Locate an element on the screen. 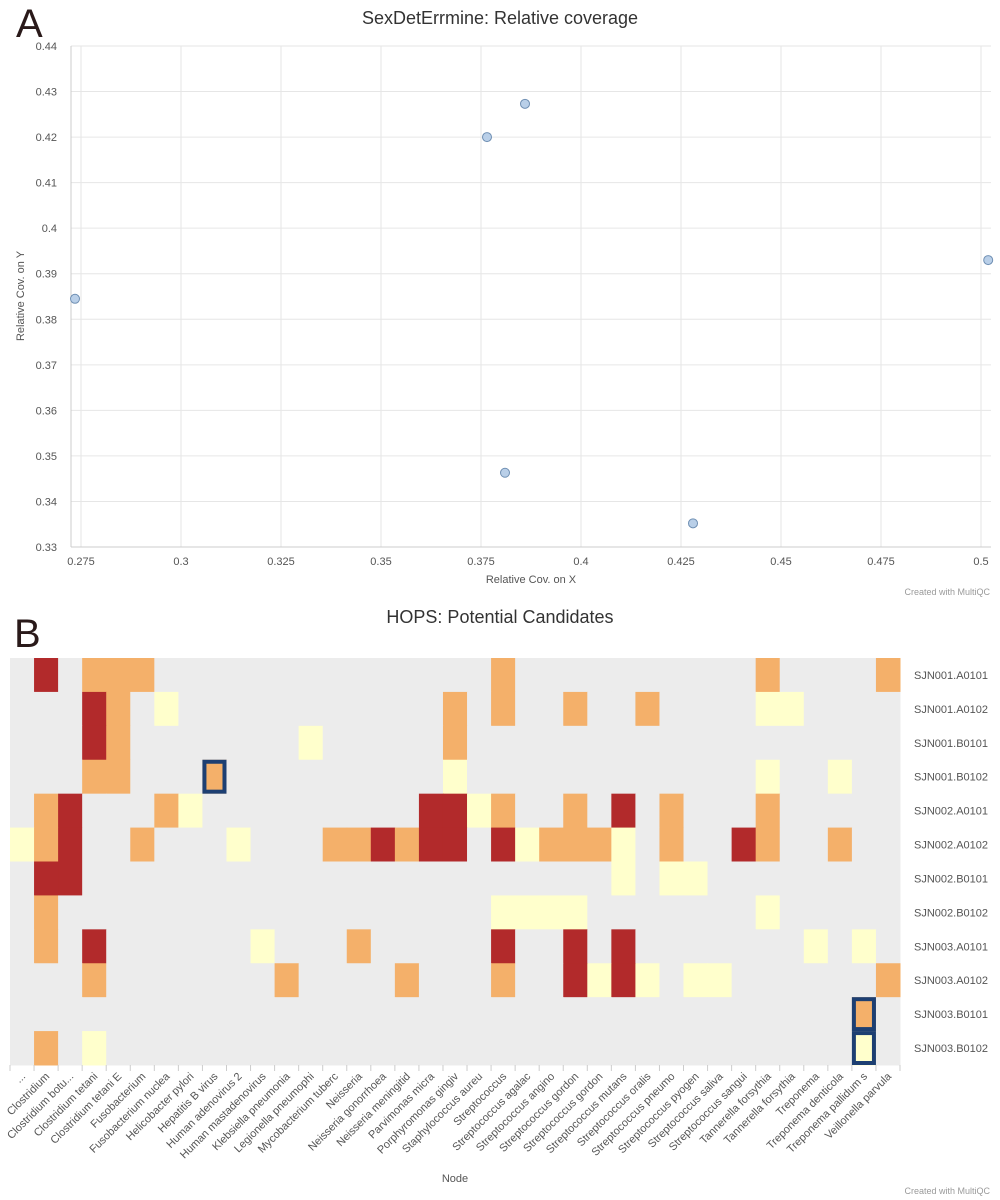 The width and height of the screenshot is (1000, 1200). y-tick-label: 0.35 is located at coordinates (46, 457).